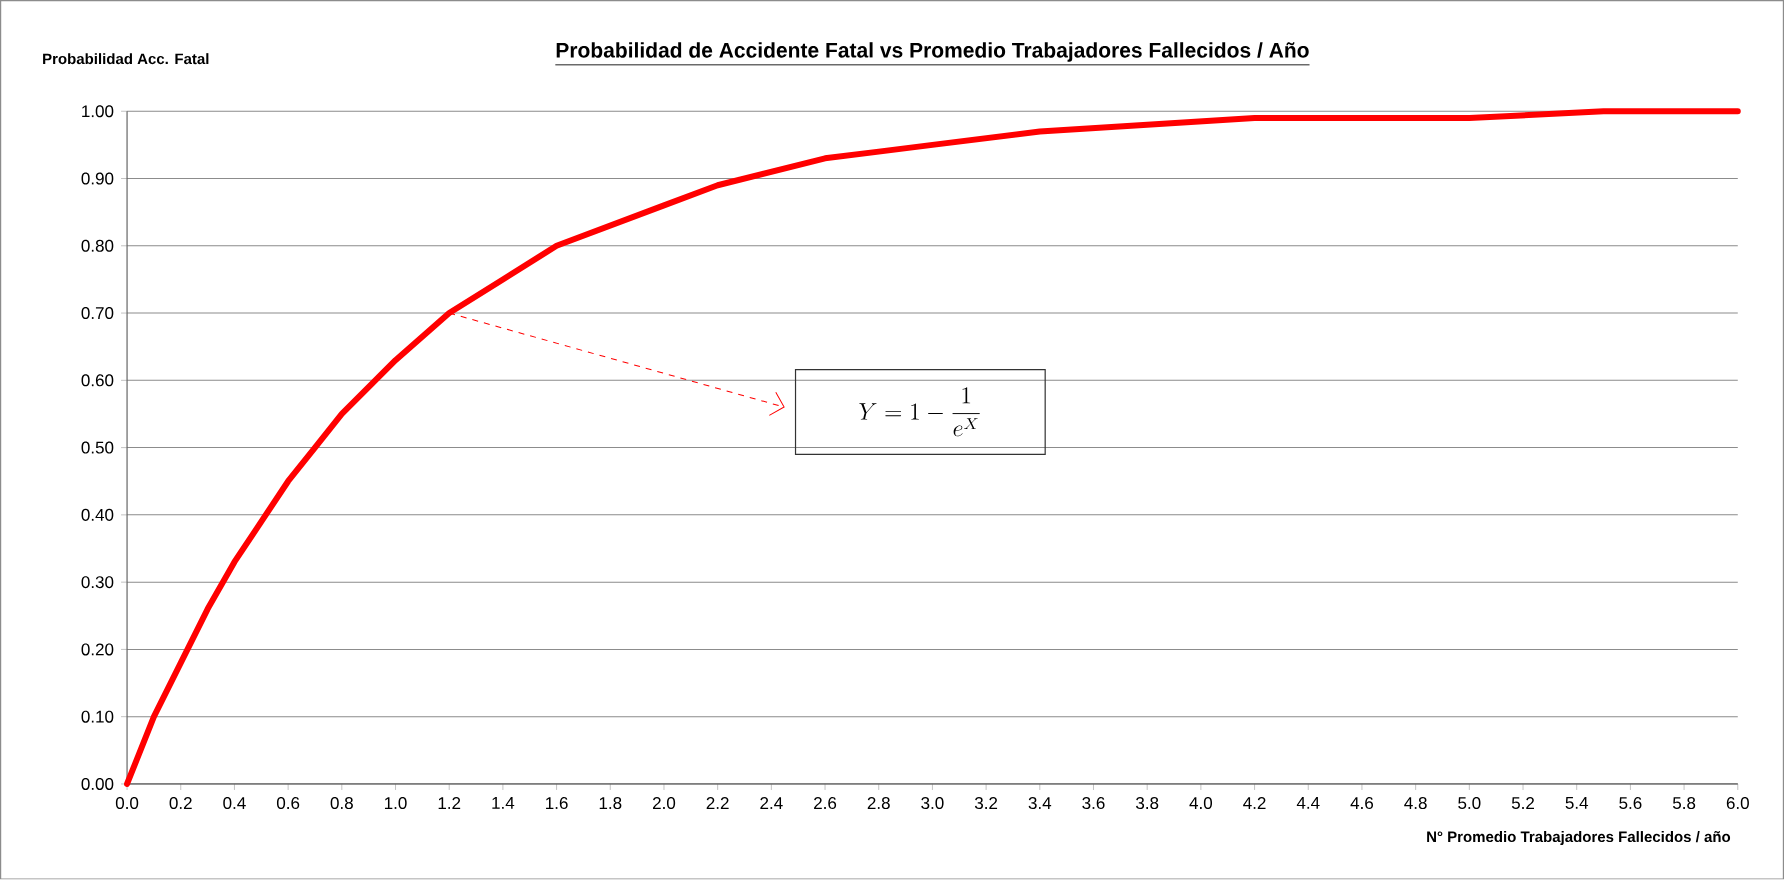 The height and width of the screenshot is (880, 1784). I want to click on x-tick-label: 1.4, so click(503, 803).